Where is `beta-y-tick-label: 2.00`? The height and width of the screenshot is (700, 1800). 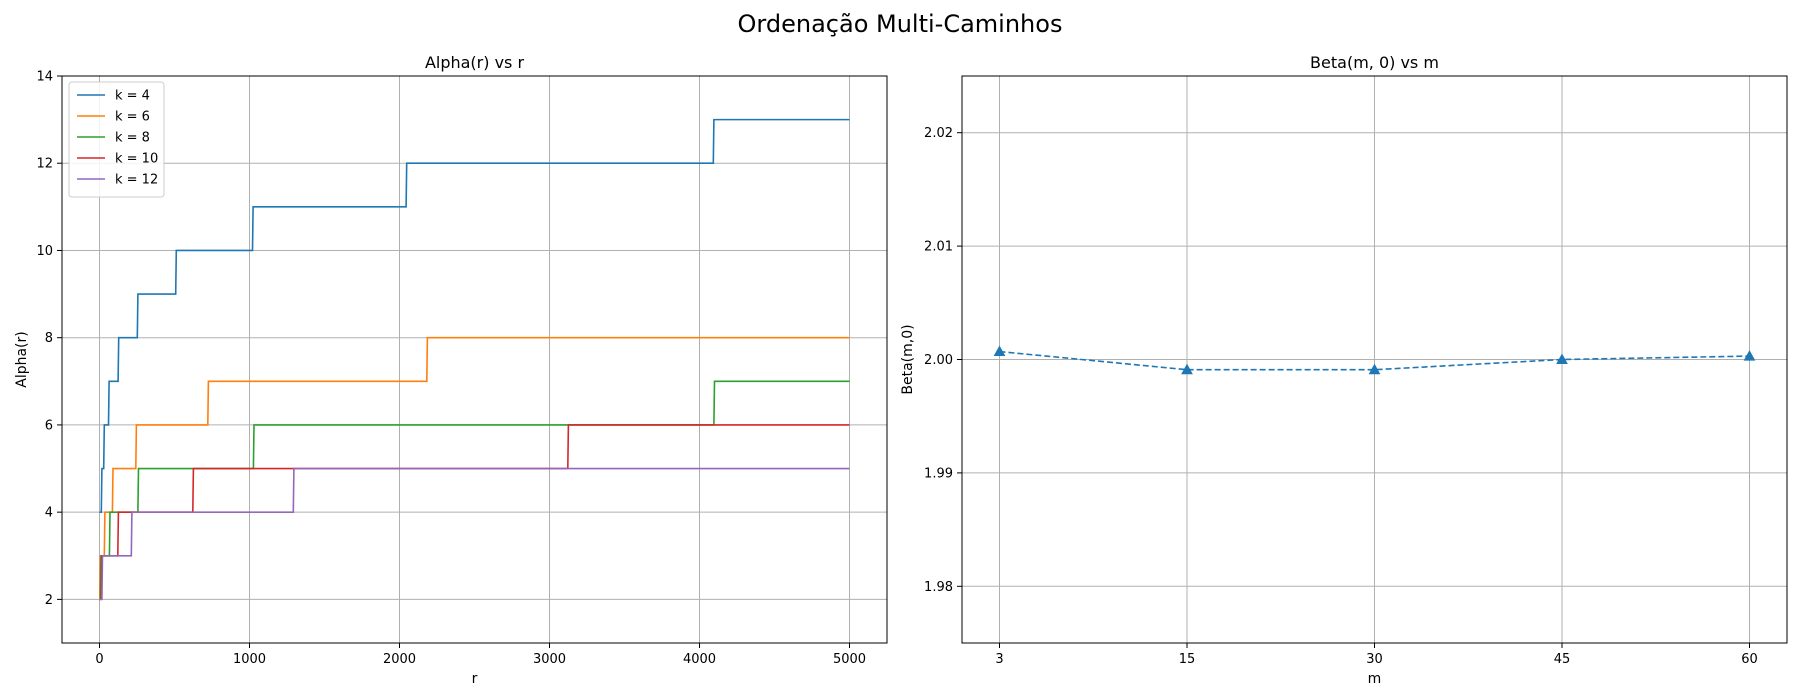
beta-y-tick-label: 2.00 is located at coordinates (938, 360).